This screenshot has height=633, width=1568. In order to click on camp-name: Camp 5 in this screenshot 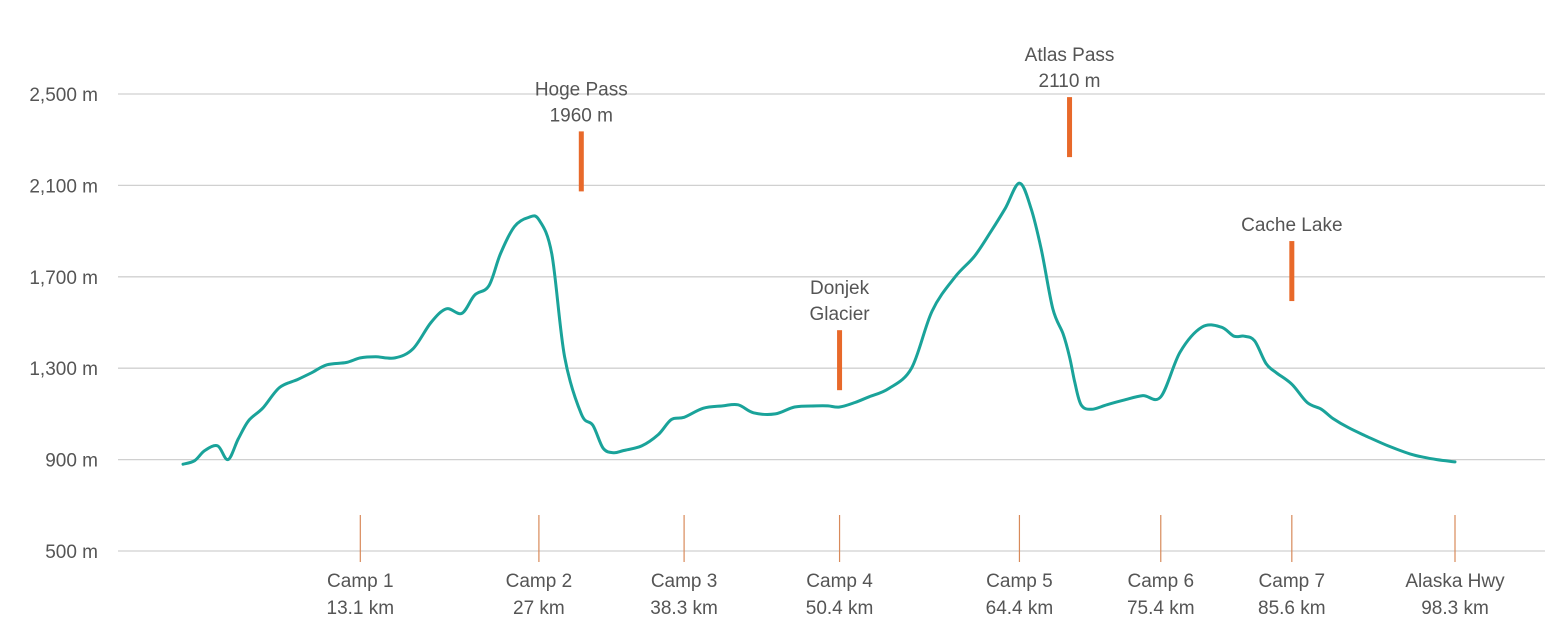, I will do `click(1019, 581)`.